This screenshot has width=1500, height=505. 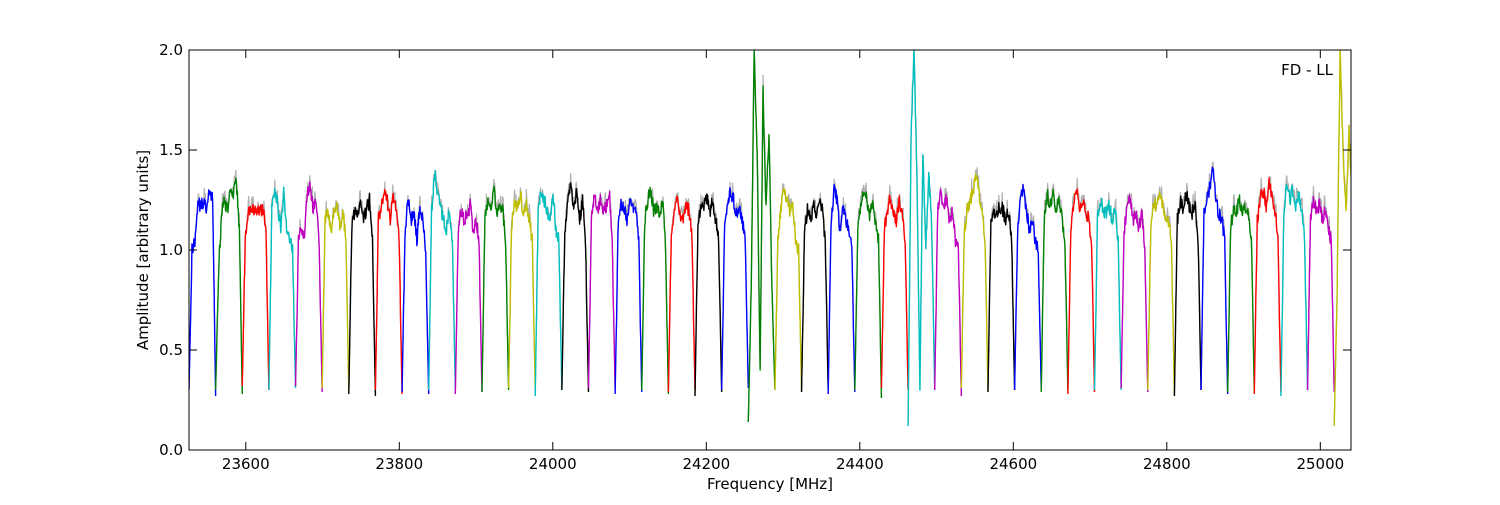 I want to click on x-tick-label: 24200, so click(x=706, y=464).